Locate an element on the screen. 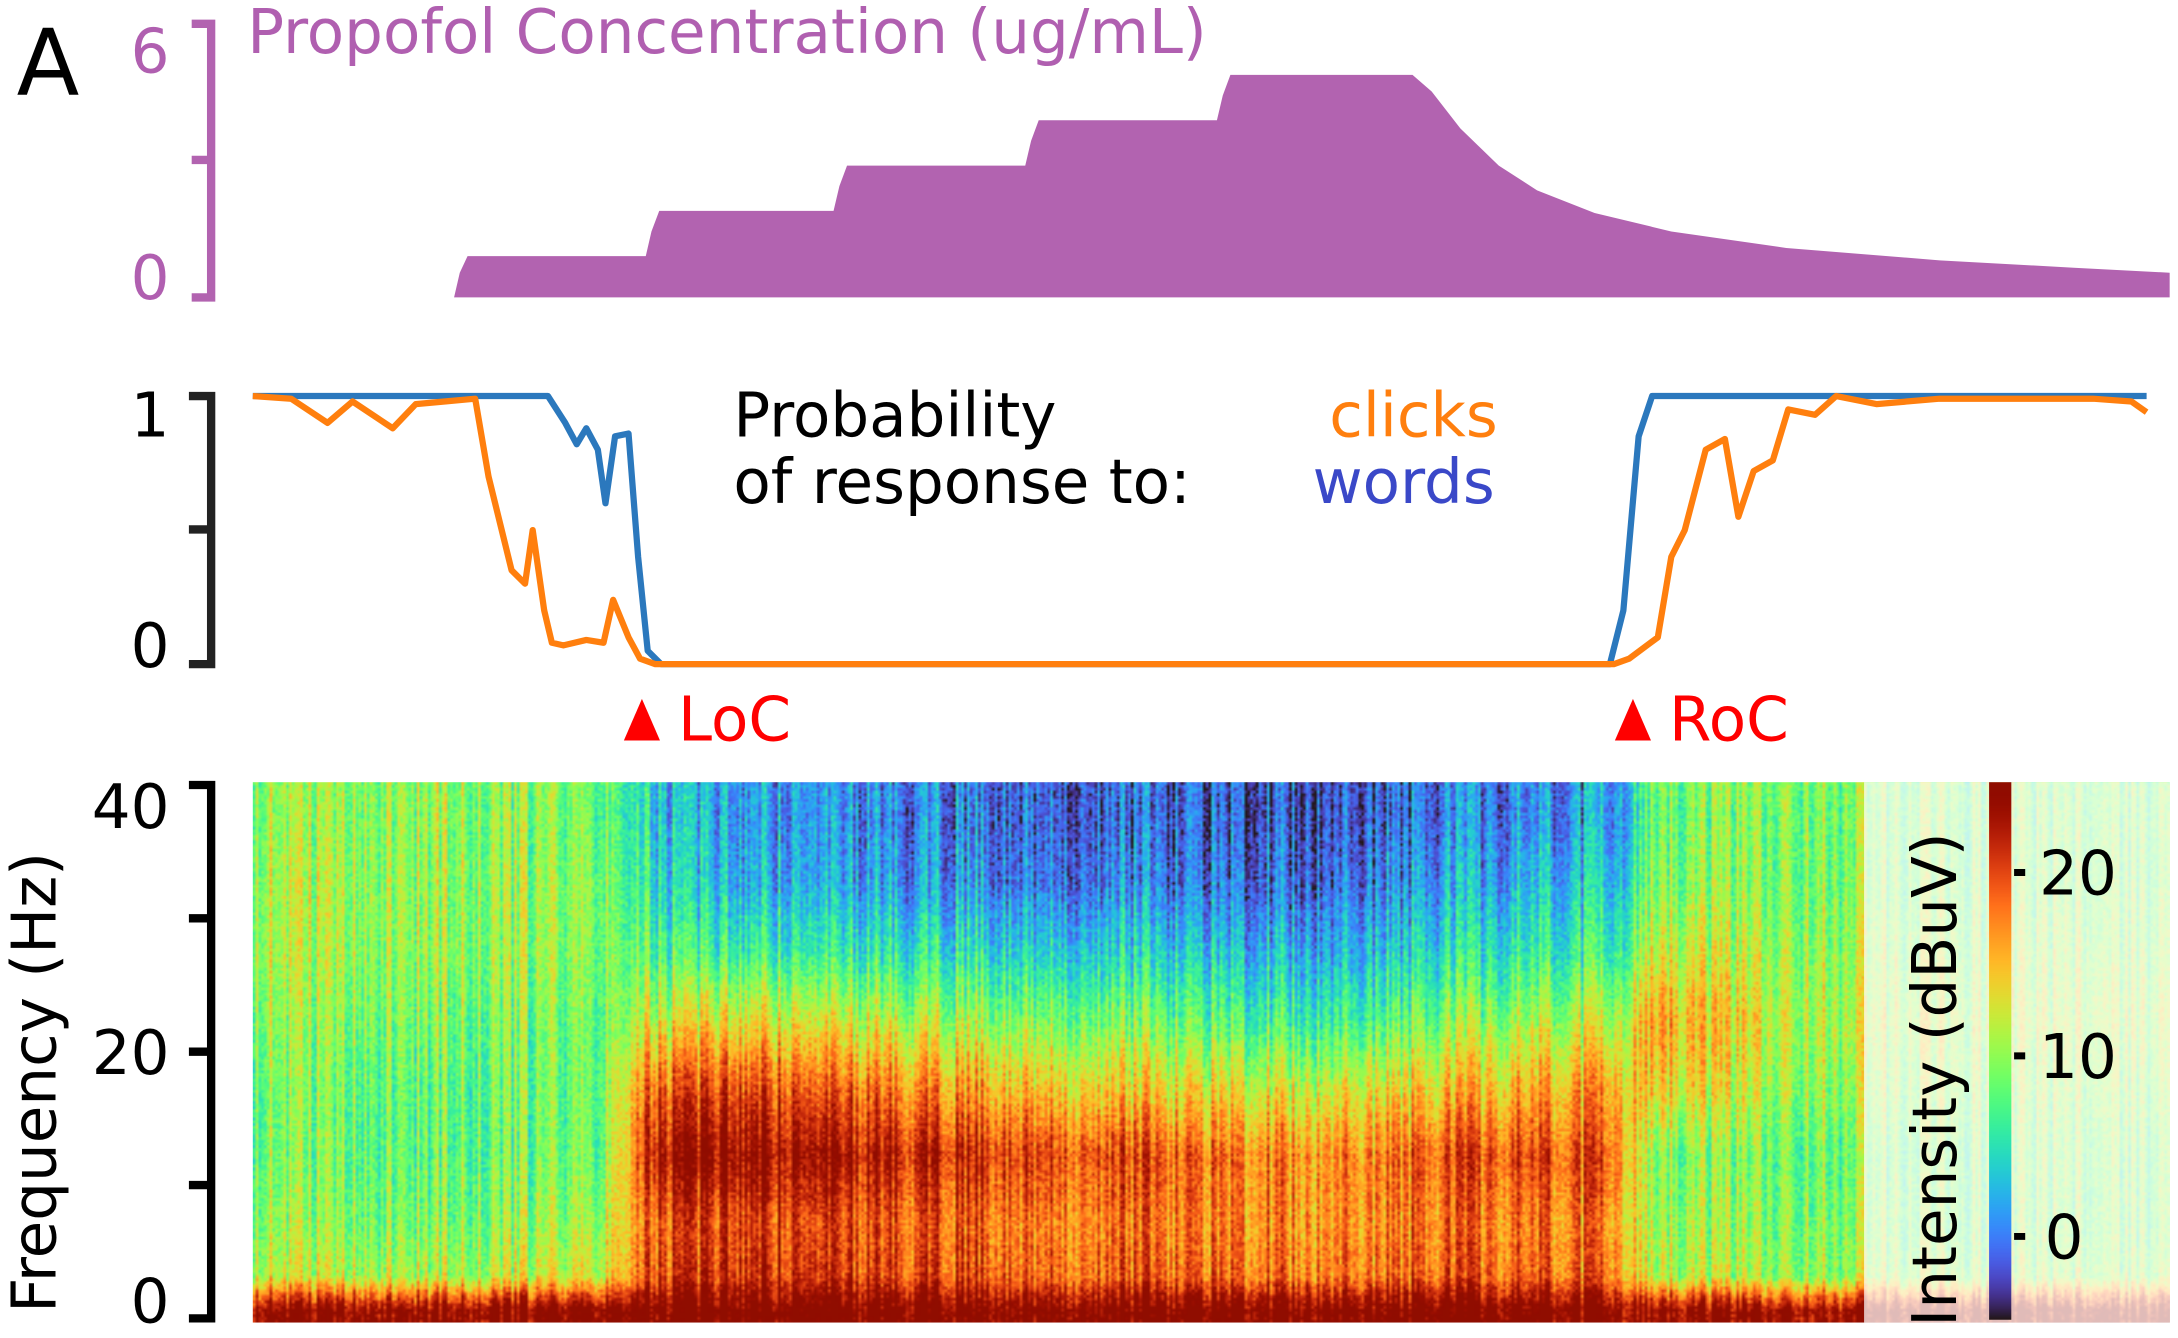 This screenshot has width=2178, height=1338. propofol-title: Propofol Concentration (ug/mL) is located at coordinates (727, 34).